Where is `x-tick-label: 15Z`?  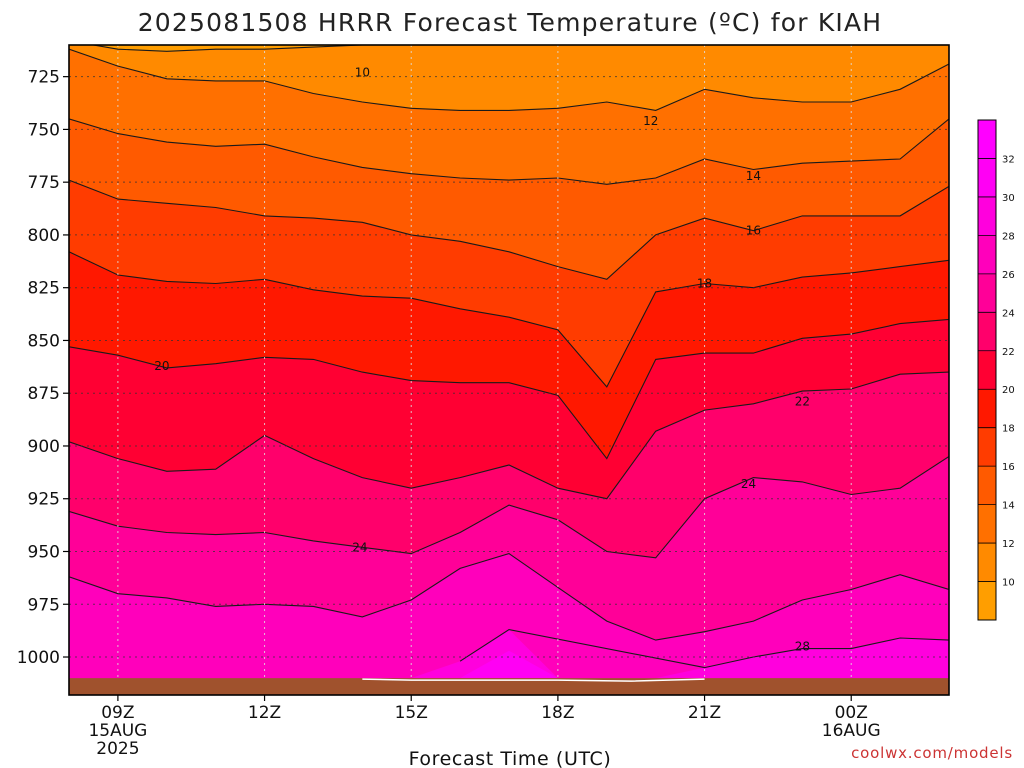 x-tick-label: 15Z is located at coordinates (411, 713).